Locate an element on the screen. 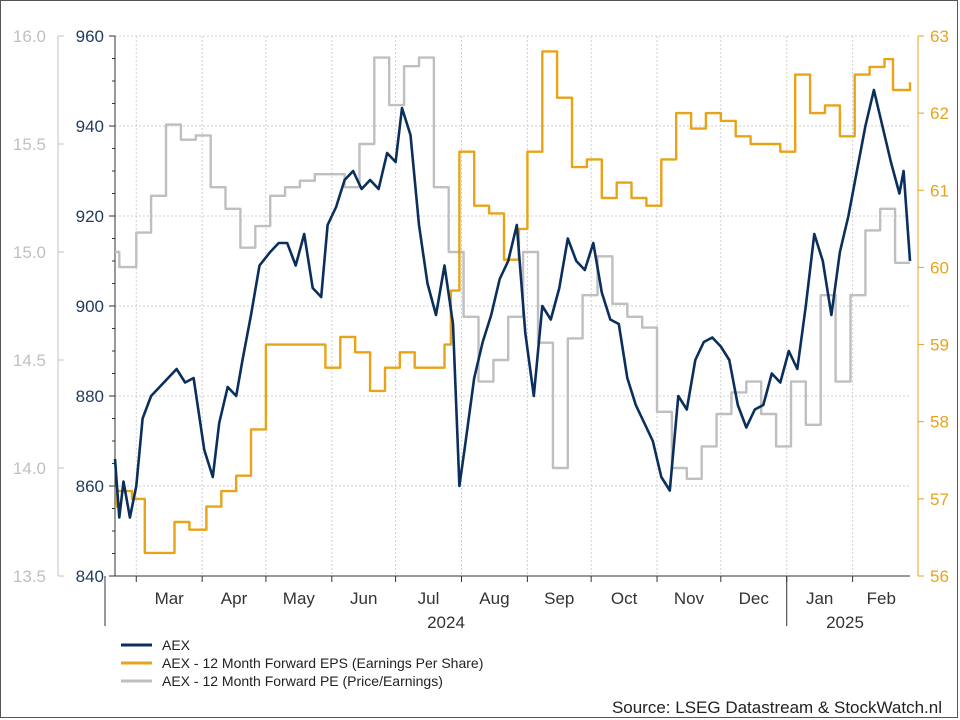  aex-tick-label: 960 is located at coordinates (90, 36).